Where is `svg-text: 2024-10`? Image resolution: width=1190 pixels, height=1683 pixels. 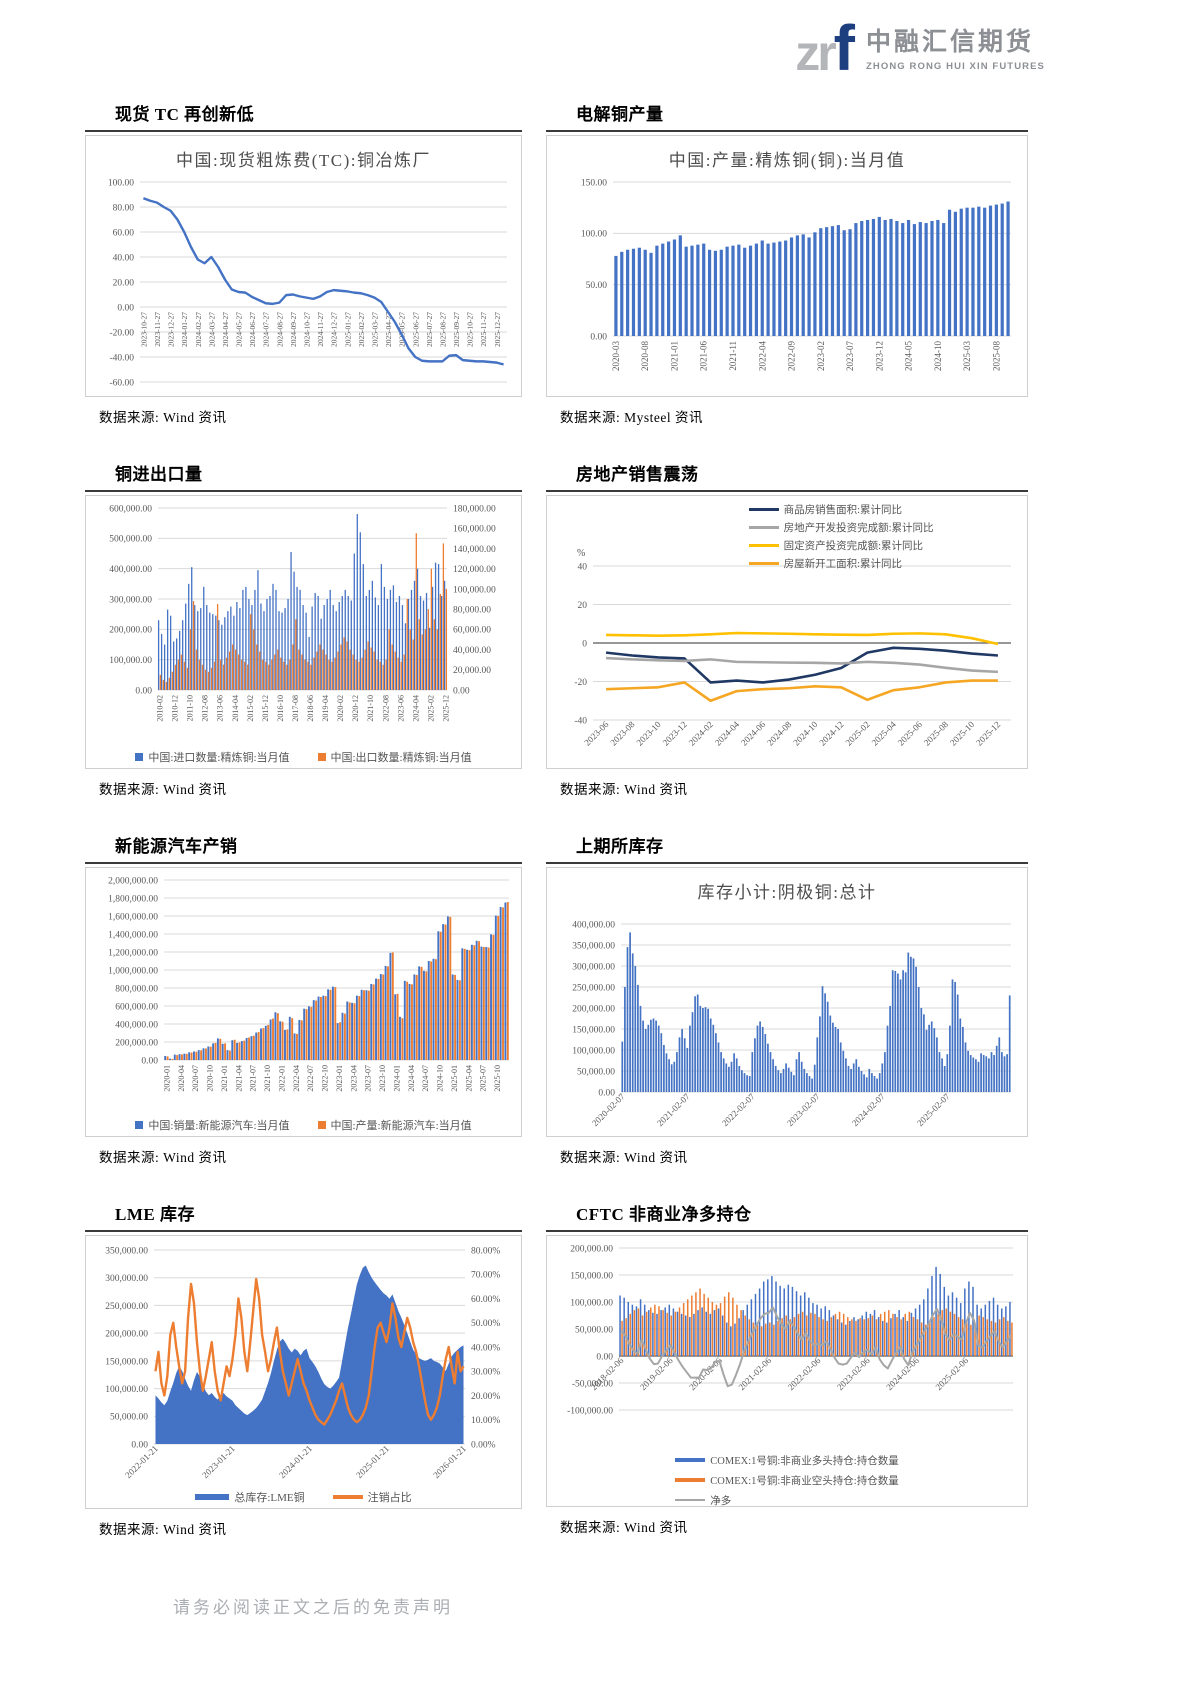 svg-text: 2024-10 is located at coordinates (805, 733).